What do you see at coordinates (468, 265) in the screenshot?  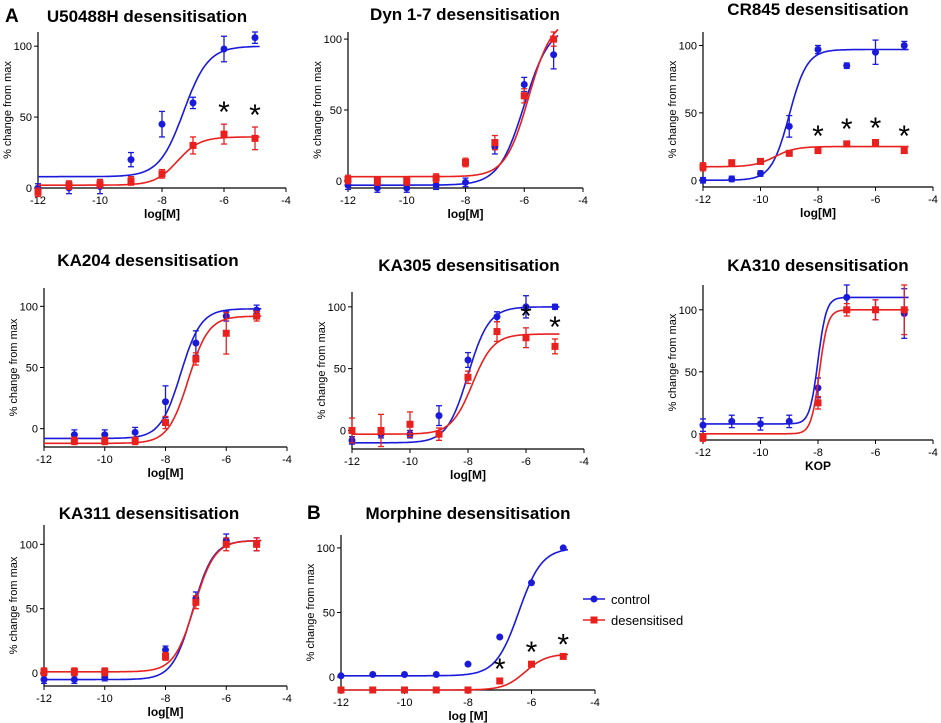 I see `chart-title: KA305 desensitisation` at bounding box center [468, 265].